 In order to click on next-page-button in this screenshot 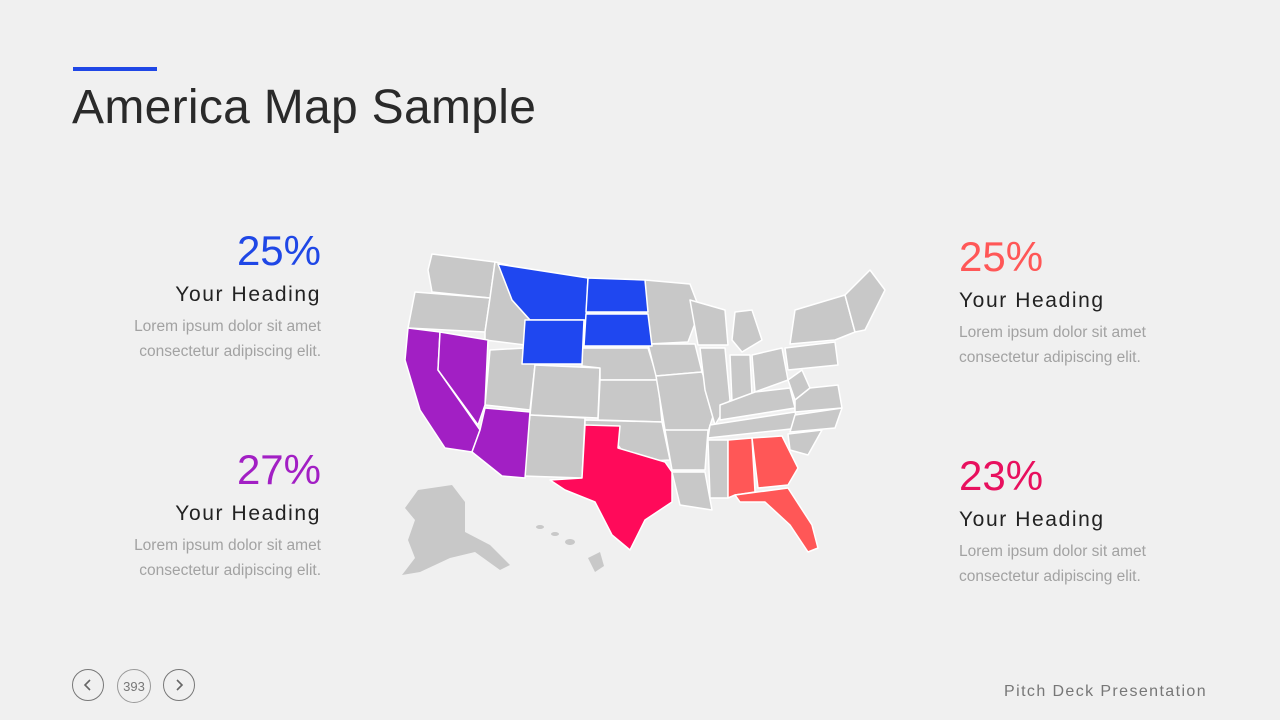, I will do `click(179, 685)`.